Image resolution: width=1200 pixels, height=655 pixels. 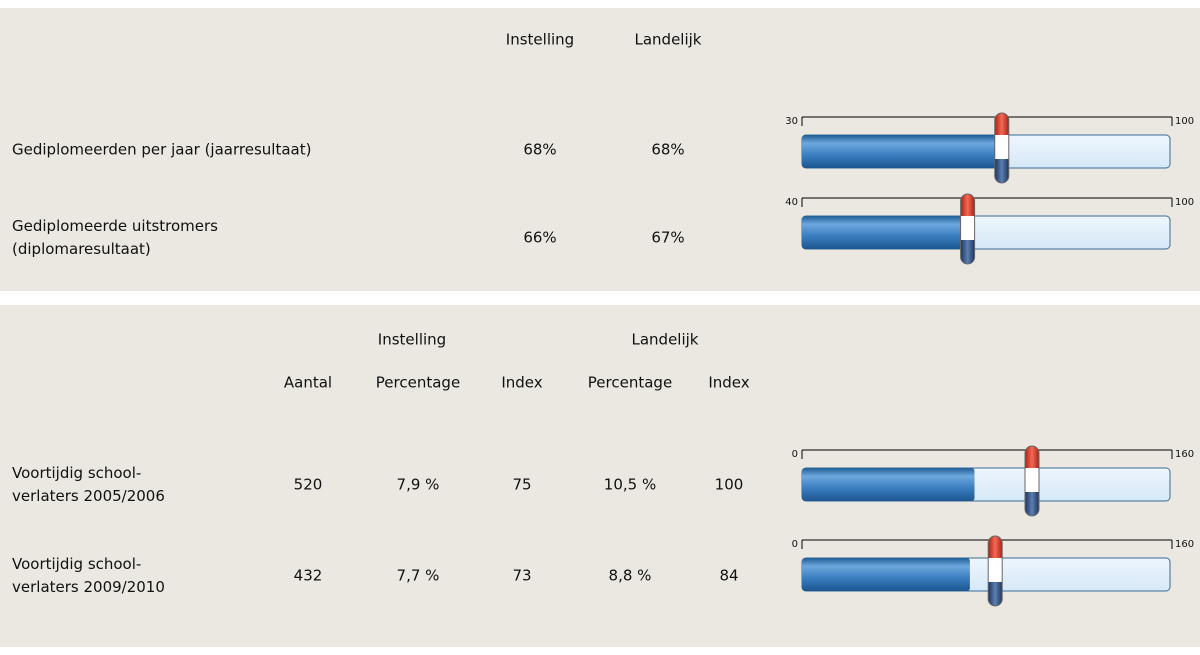 I want to click on row-label: verlaters 2009/2010, so click(x=88, y=587).